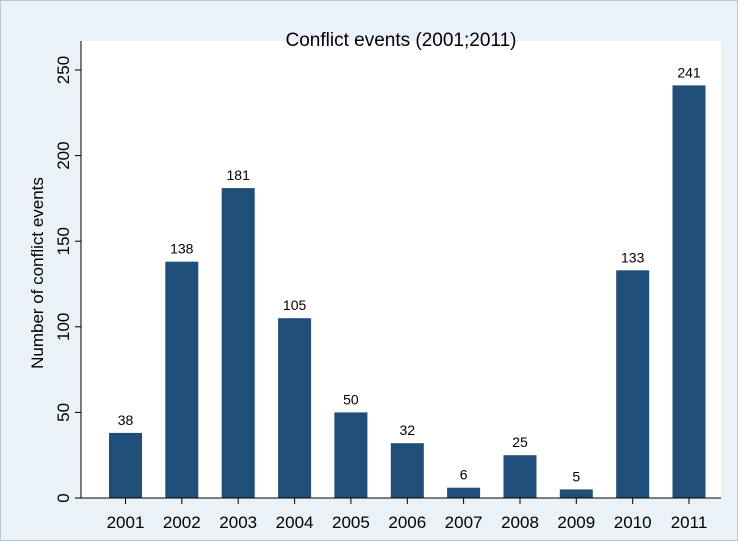 The width and height of the screenshot is (738, 542). I want to click on bar-2010, so click(633, 384).